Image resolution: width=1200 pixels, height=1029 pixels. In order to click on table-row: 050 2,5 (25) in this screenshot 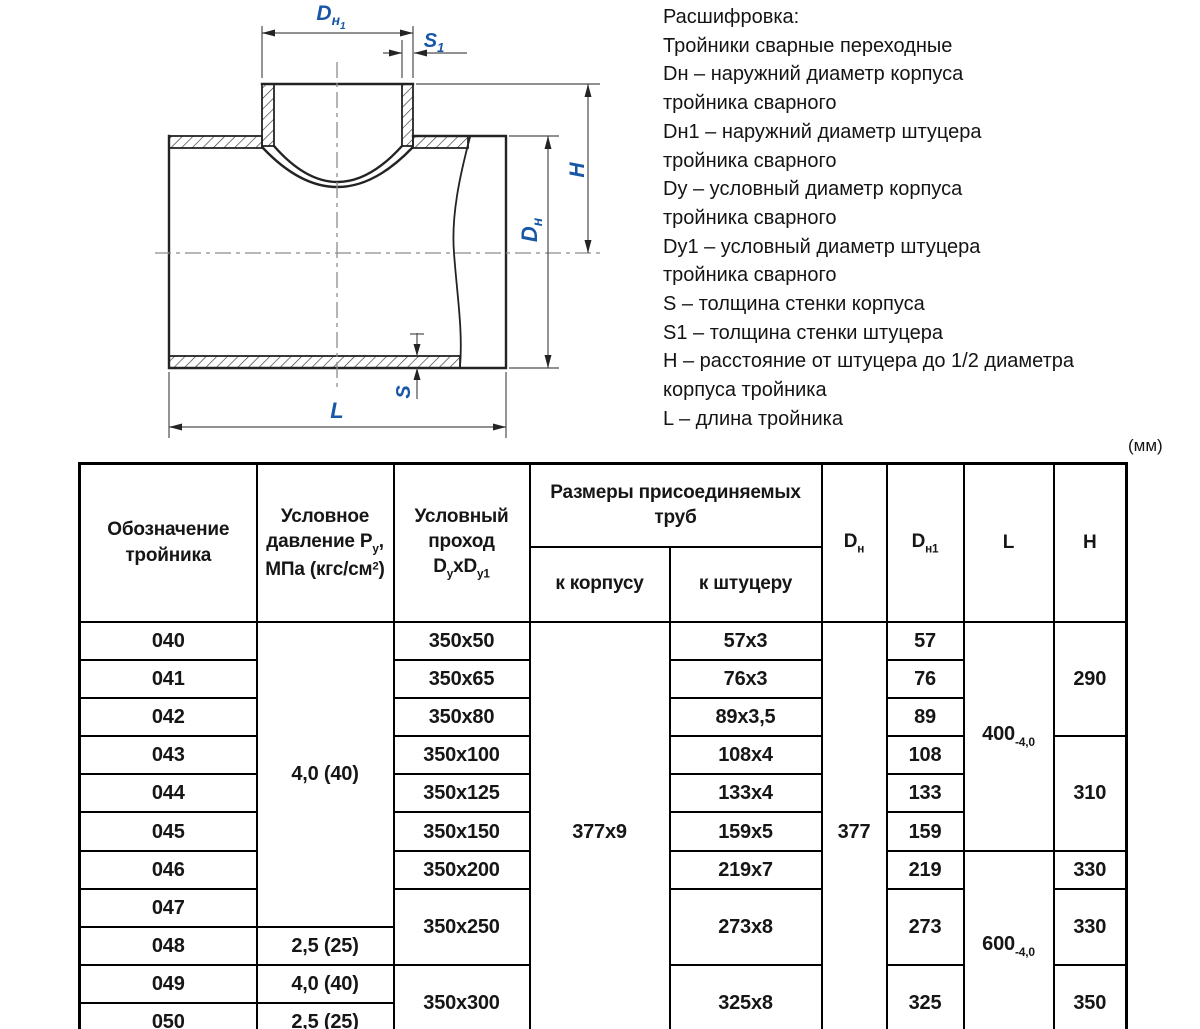, I will do `click(602, 1015)`.